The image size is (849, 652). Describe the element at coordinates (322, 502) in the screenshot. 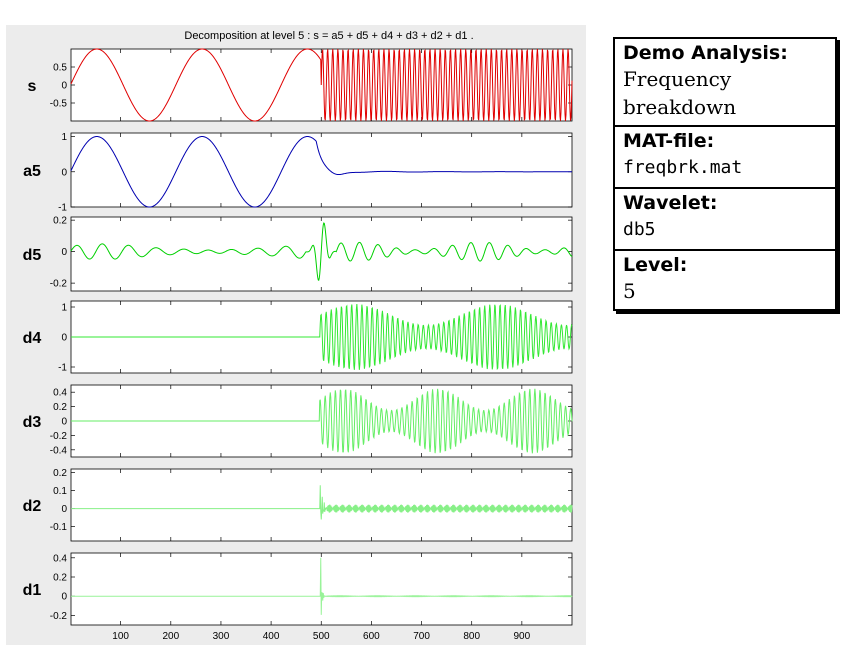

I see `series-line-d2` at that location.